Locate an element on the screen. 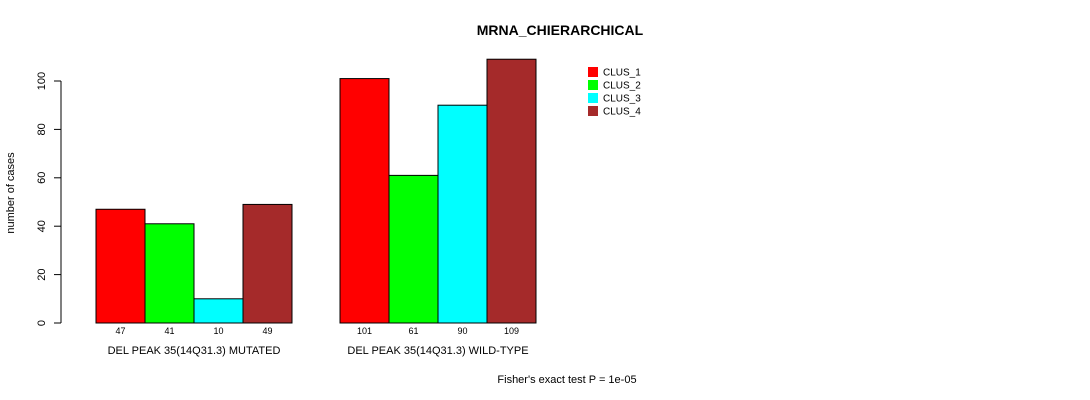 The height and width of the screenshot is (400, 1090). chart-title: MRNA_CHIERARCHICAL is located at coordinates (560, 30).